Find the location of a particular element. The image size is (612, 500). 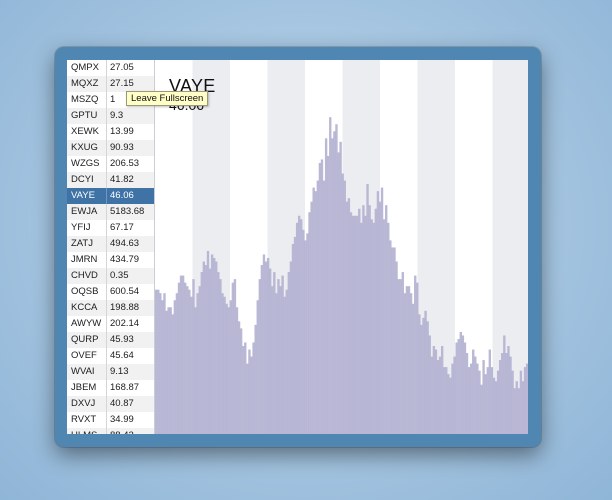

ticker-symbol: CHVD is located at coordinates (84, 275).